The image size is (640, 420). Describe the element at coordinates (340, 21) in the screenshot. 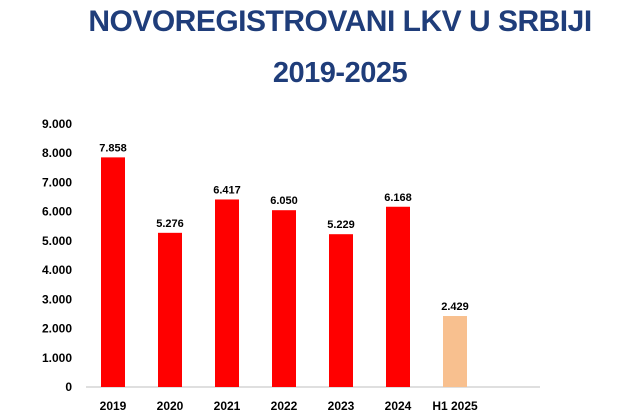

I see `chart-title: NOVOREGISTROVANI LKV U SRBIJI` at that location.